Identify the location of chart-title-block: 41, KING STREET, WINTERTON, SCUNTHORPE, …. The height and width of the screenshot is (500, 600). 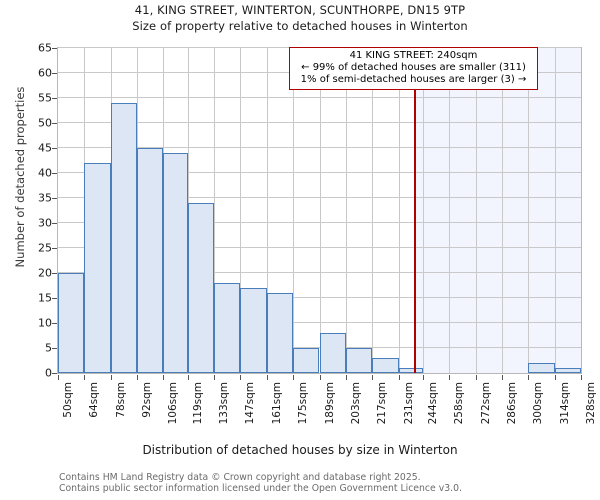
(300, 18).